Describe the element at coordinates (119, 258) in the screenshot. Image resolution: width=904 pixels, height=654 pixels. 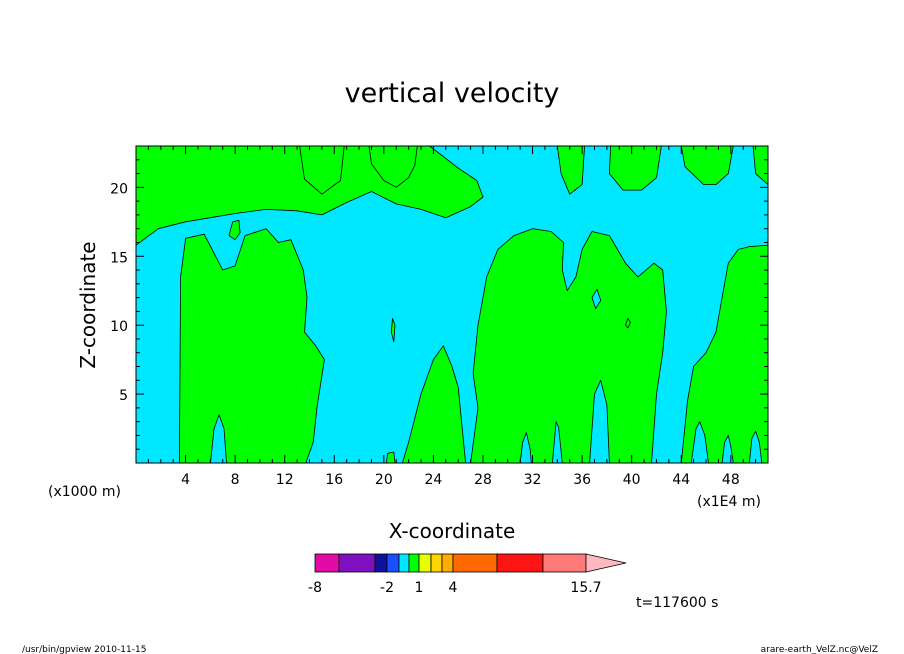
I see `y-tick-label: 15` at that location.